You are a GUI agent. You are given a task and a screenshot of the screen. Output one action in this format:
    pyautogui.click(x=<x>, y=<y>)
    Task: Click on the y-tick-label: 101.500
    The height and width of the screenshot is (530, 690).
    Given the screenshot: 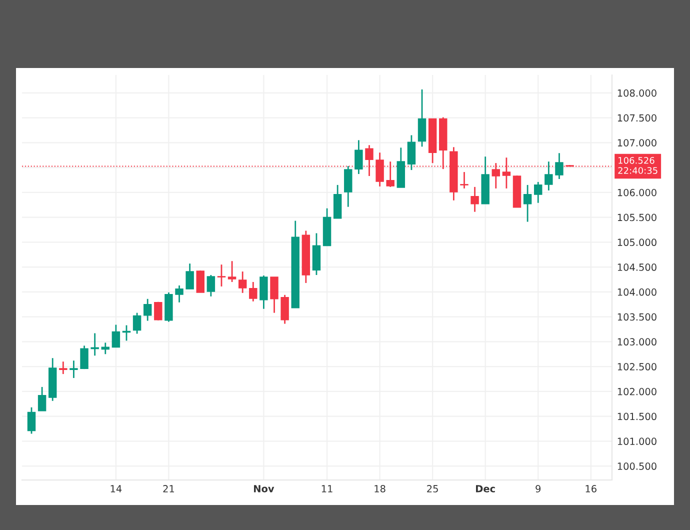 What is the action you would take?
    pyautogui.click(x=637, y=416)
    